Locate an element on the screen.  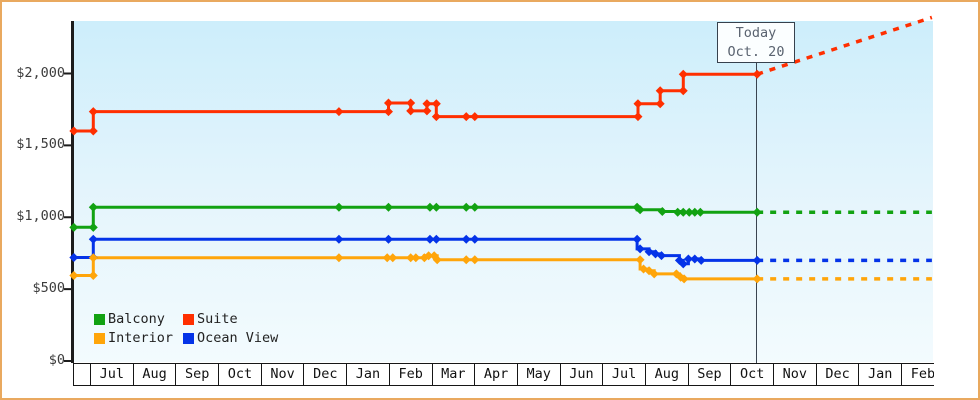
y-axis-label: $1,500 is located at coordinates (40, 144).